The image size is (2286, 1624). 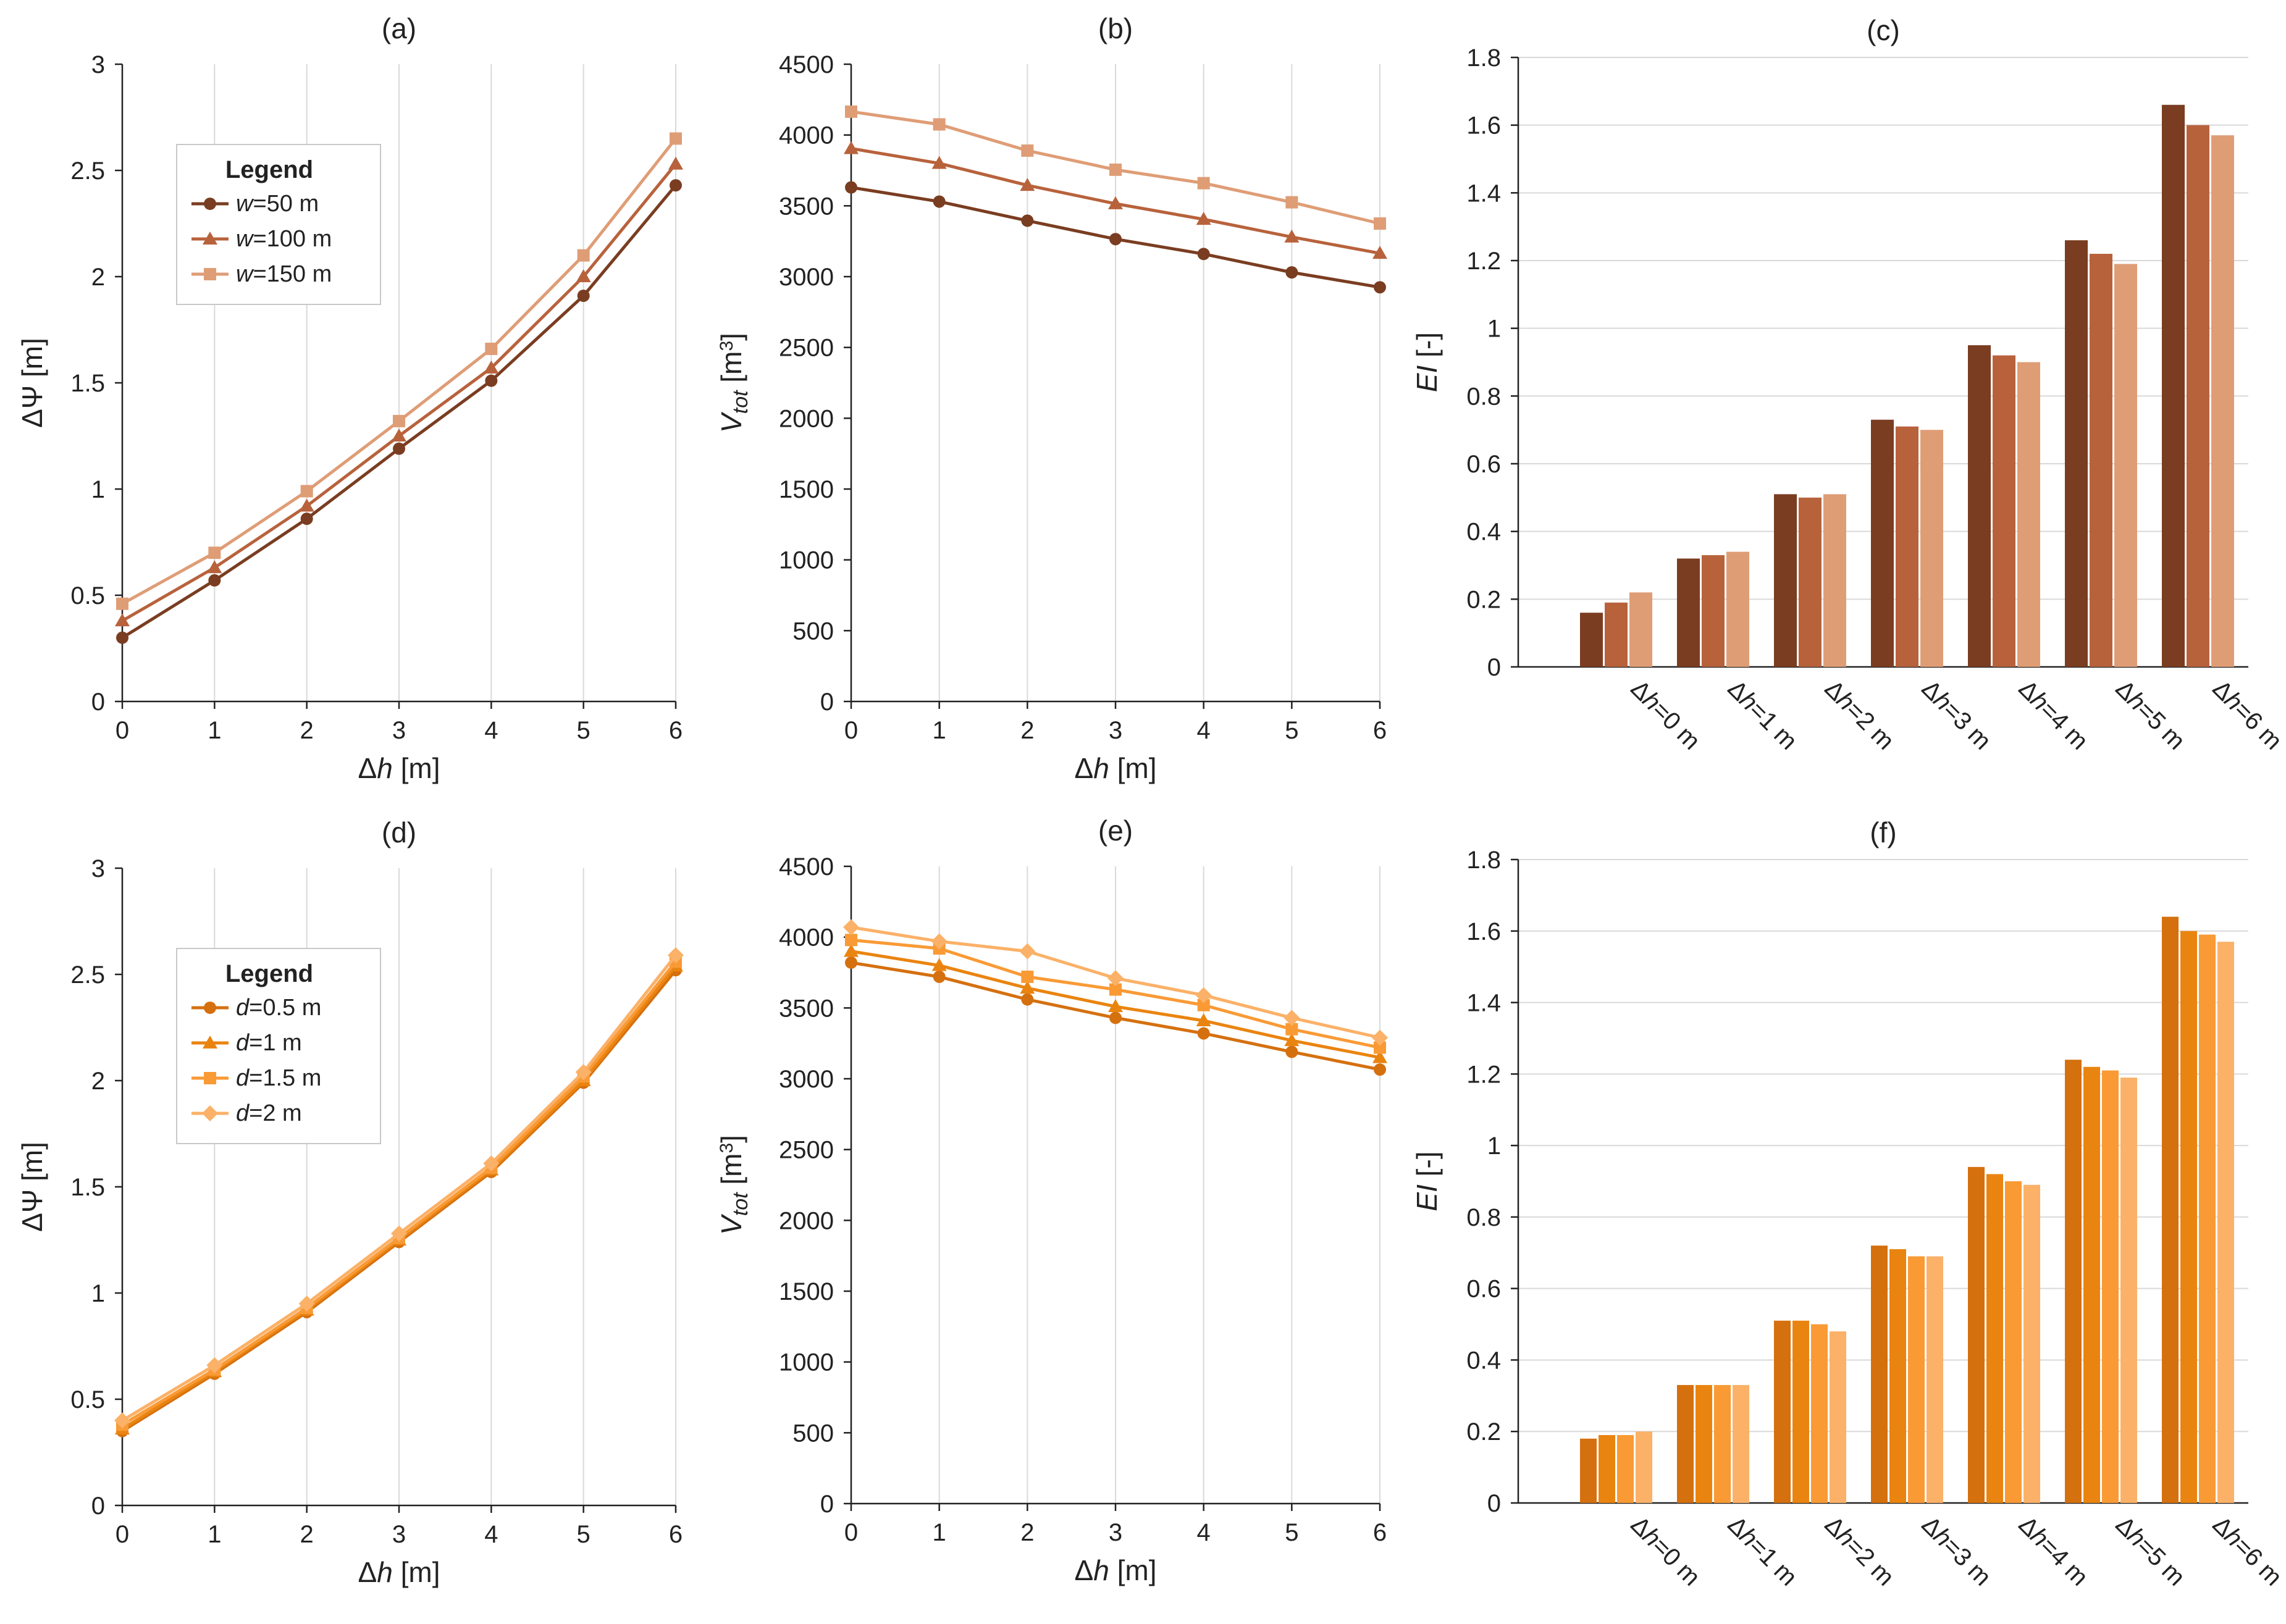 I want to click on x-tick-label: 1, so click(x=214, y=731).